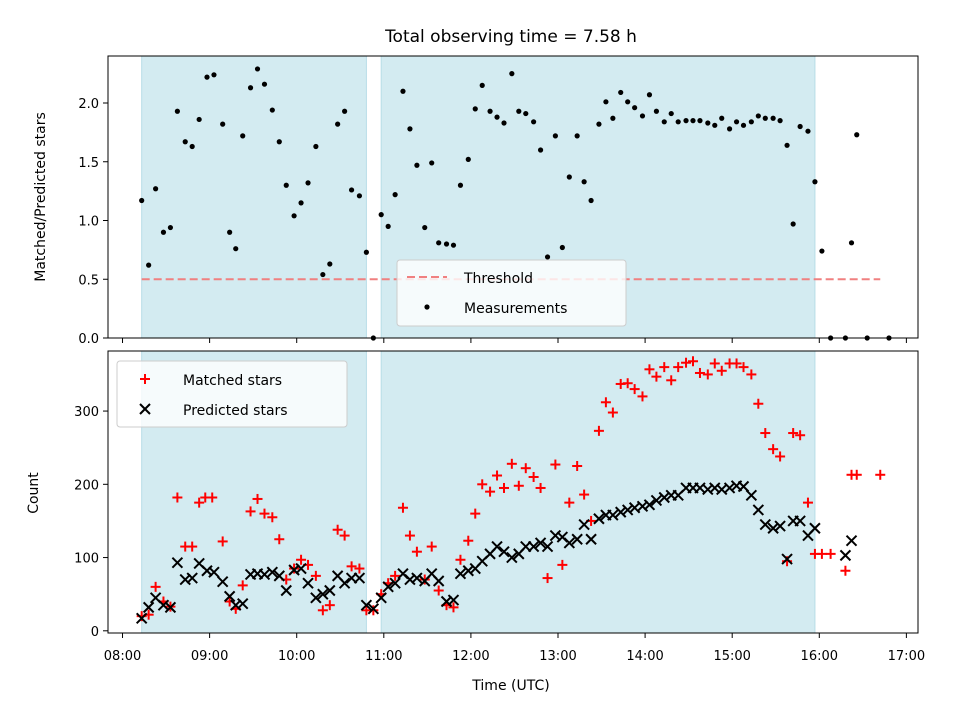 The image size is (960, 724). I want to click on x-tick-label: 09:00, so click(209, 656).